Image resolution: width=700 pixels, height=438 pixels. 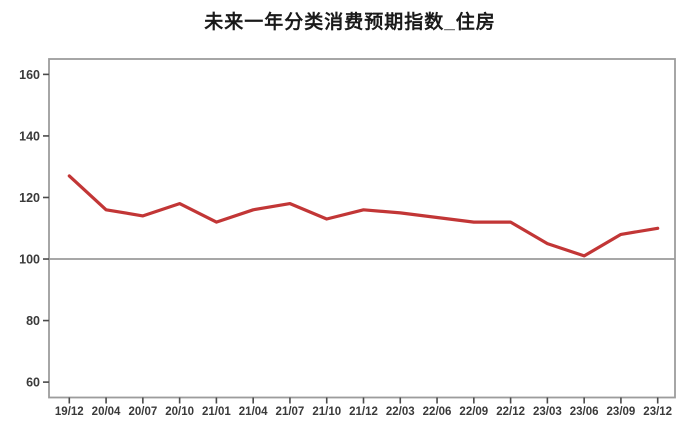 I want to click on x-axis-tick-label: 23/09, so click(x=621, y=412).